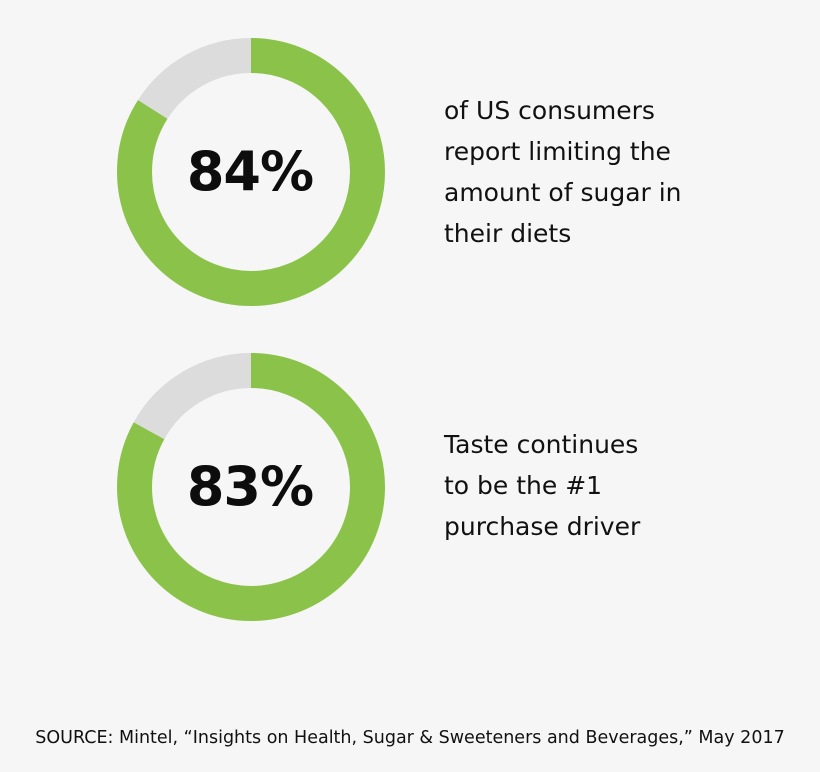 The width and height of the screenshot is (820, 772). Describe the element at coordinates (549, 110) in the screenshot. I see `description-line: of US consumers` at that location.